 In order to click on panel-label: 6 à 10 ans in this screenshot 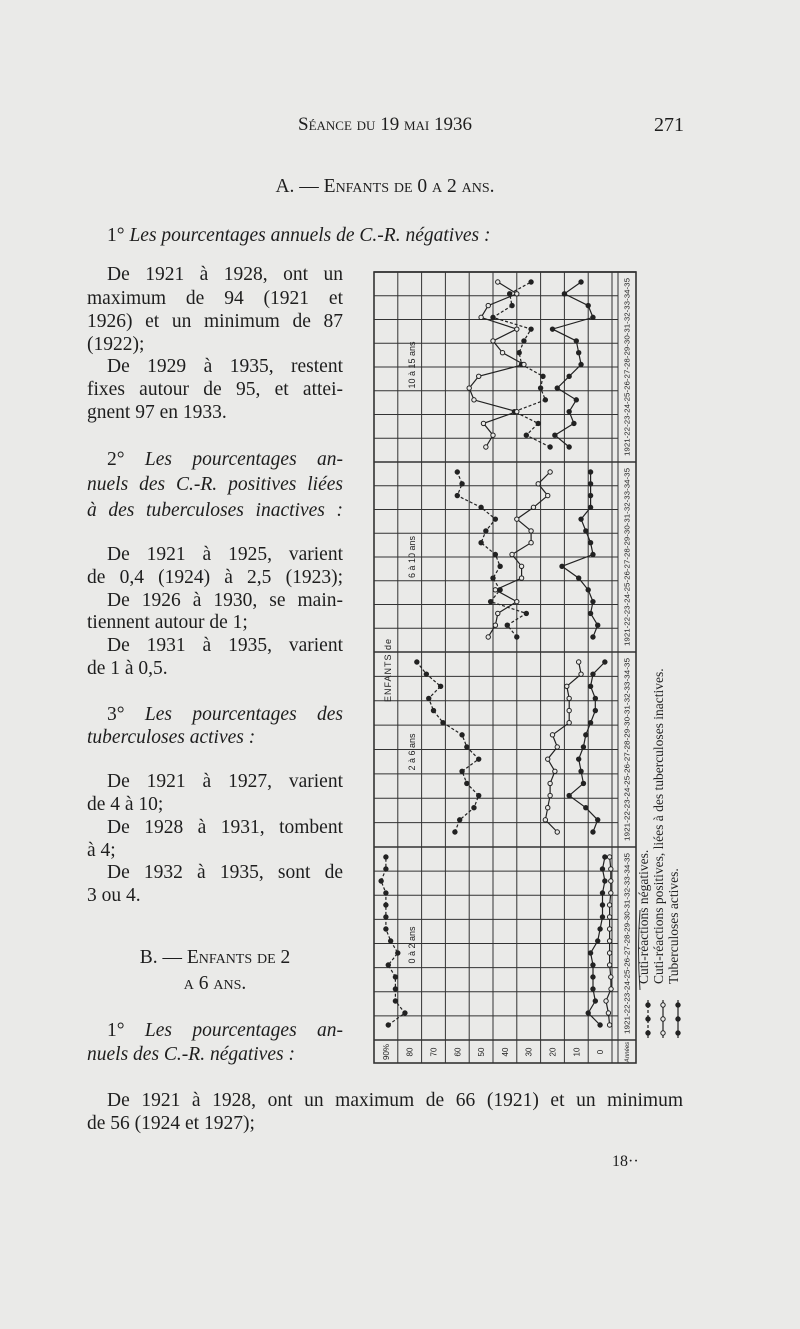, I will do `click(412, 556)`.